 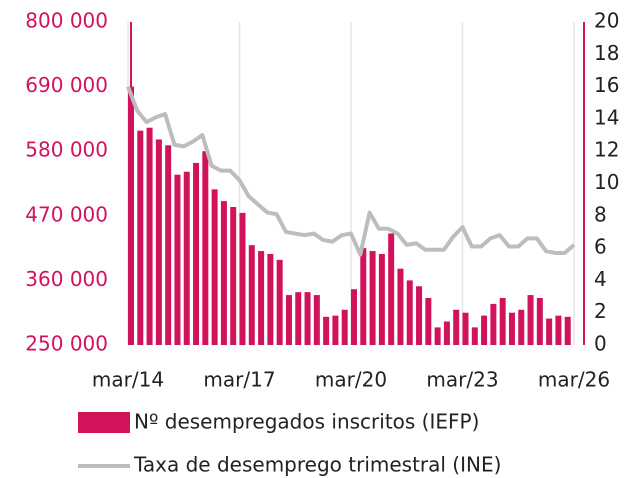 I want to click on legend-label: Taxa de desemprego trimestral (INE), so click(x=317, y=465).